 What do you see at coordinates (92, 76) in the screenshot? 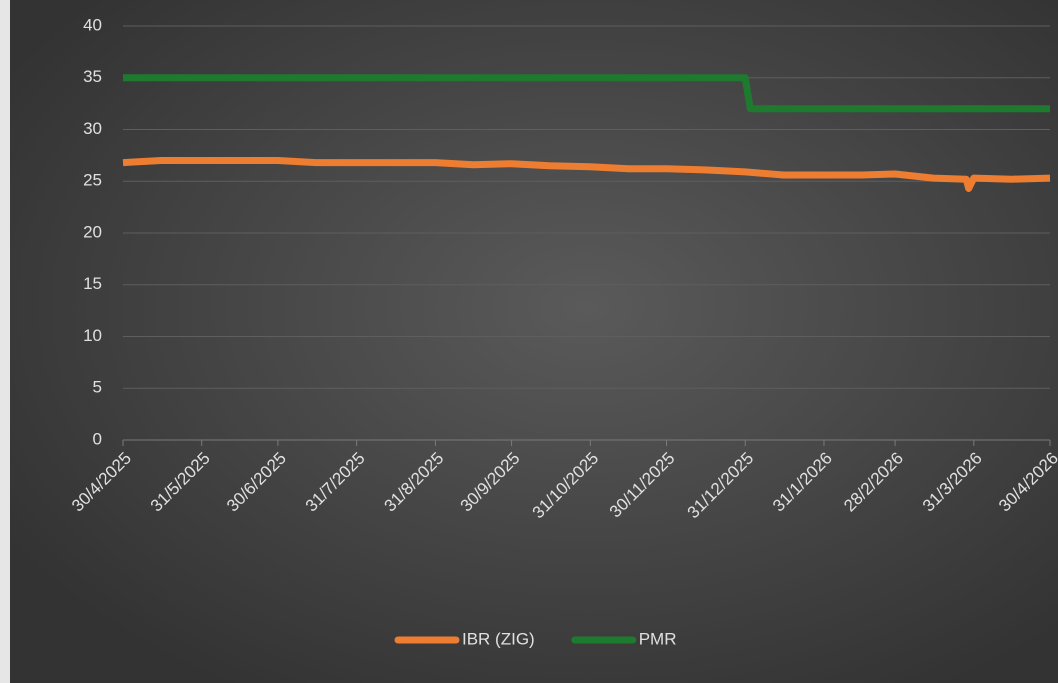
I see `y-tick-label: 35` at bounding box center [92, 76].